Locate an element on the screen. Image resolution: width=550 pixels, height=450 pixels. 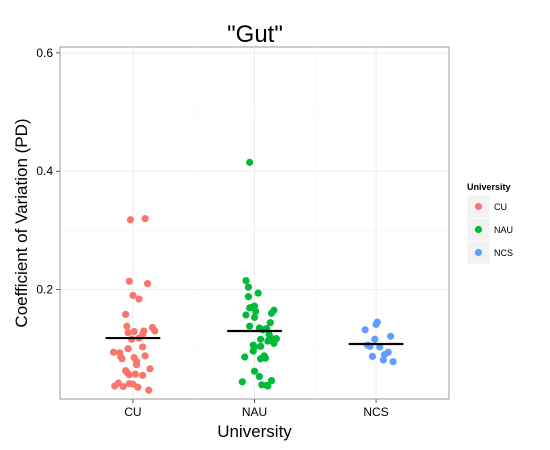
y-tick-label: 0.4 is located at coordinates (44, 171).